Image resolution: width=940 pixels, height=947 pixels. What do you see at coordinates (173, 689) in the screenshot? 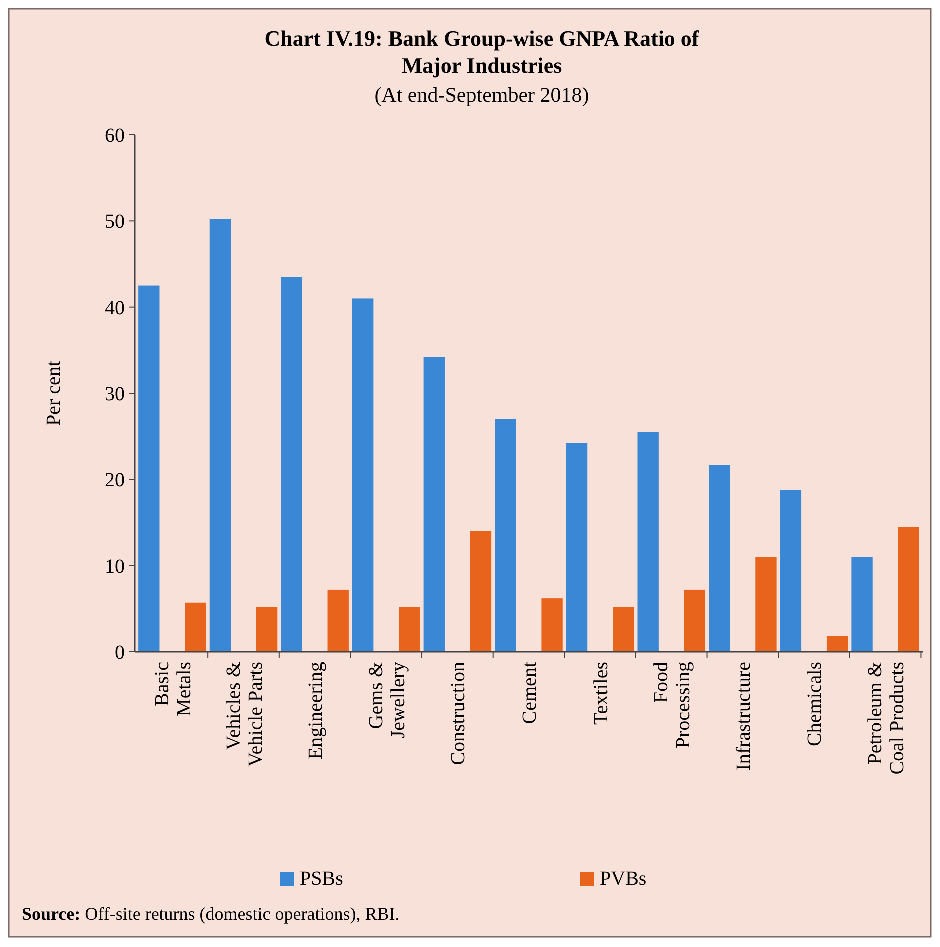
I see `x-tick-label: Basic Metals` at bounding box center [173, 689].